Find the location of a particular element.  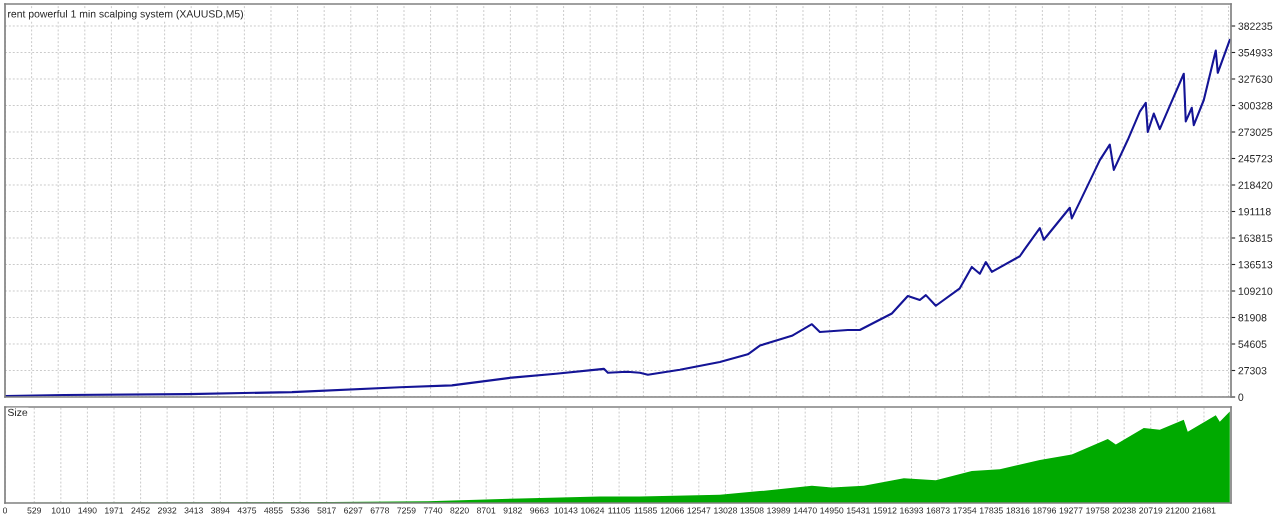

x-tick-label: 12066 is located at coordinates (672, 510).